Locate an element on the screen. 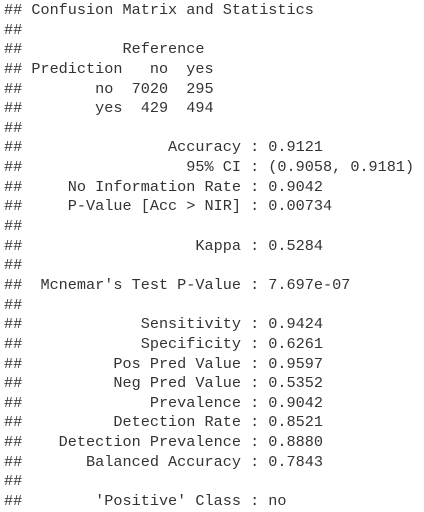 The height and width of the screenshot is (512, 424). stat-p-value-acc-nir: ## P-Value [Acc > NIR] : 0.00734 is located at coordinates (168, 206).